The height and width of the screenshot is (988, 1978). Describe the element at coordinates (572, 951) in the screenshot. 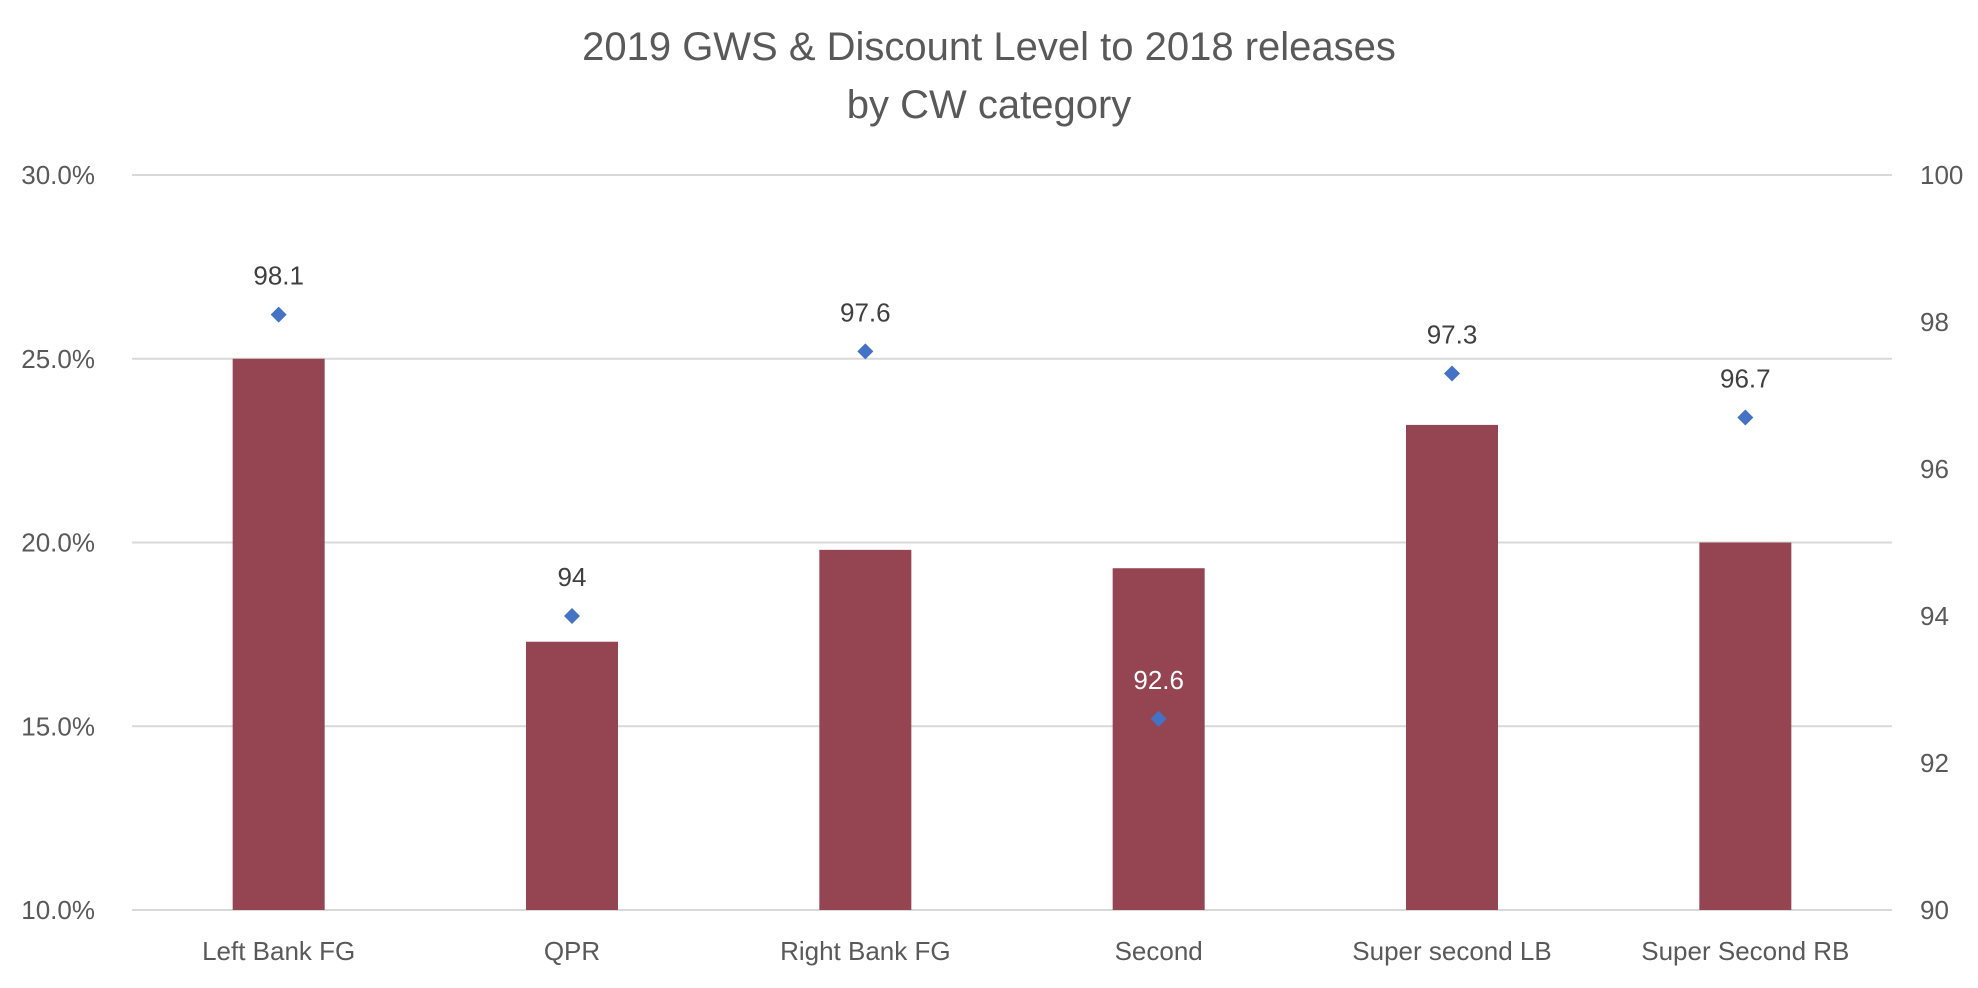

I see `x-category-label: QPR` at that location.